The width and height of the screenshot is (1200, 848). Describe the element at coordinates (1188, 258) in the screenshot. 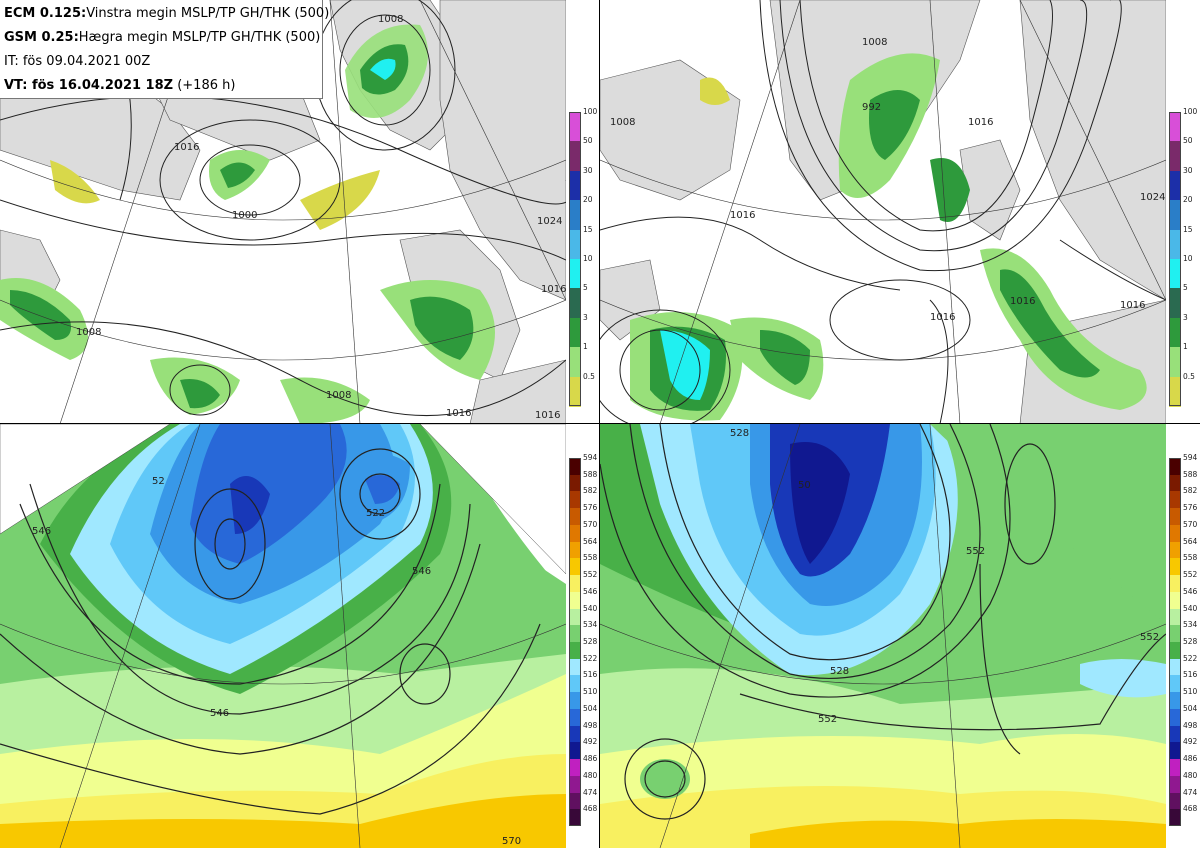

I see `precip-colorbar-tick-label: 10` at that location.